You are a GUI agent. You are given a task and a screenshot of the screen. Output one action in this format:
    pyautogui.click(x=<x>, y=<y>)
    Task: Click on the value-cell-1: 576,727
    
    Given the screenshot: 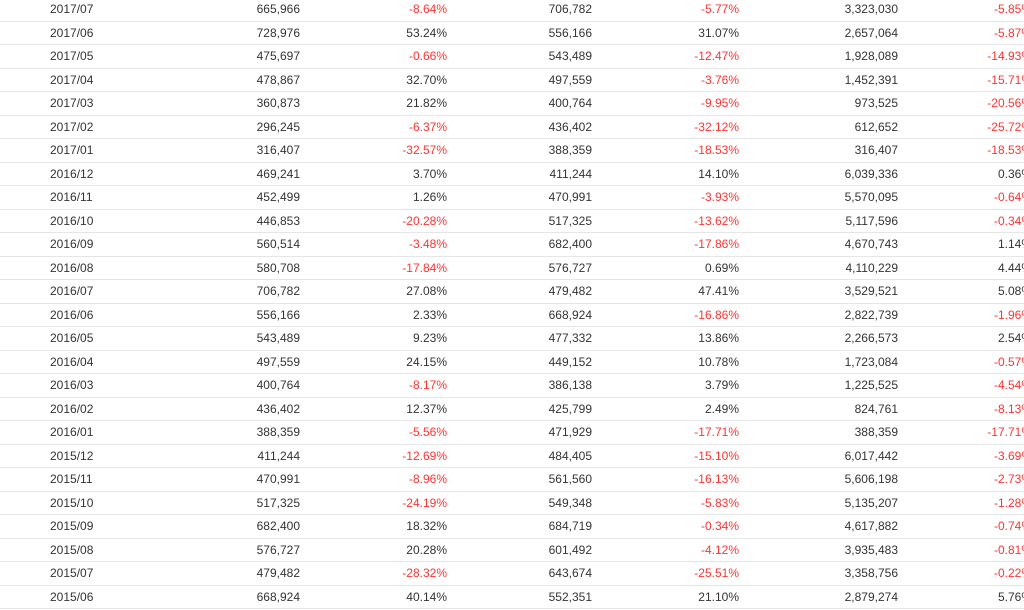 What is the action you would take?
    pyautogui.click(x=230, y=550)
    